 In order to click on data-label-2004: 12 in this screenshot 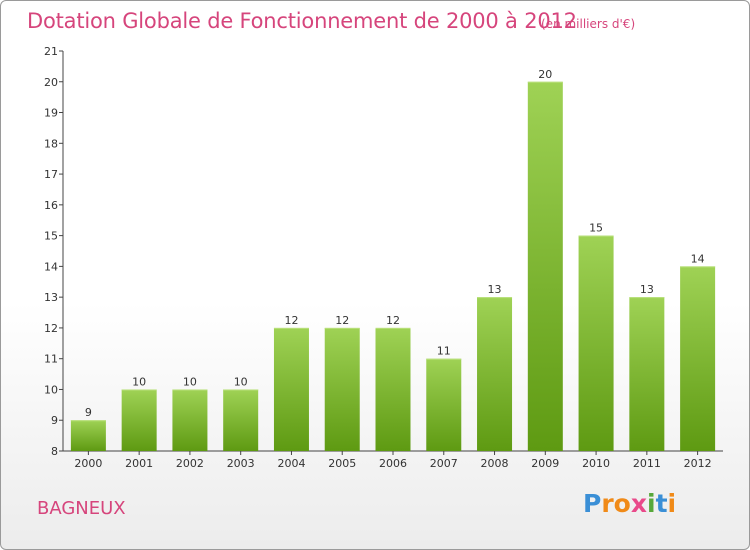, I will do `click(291, 320)`.